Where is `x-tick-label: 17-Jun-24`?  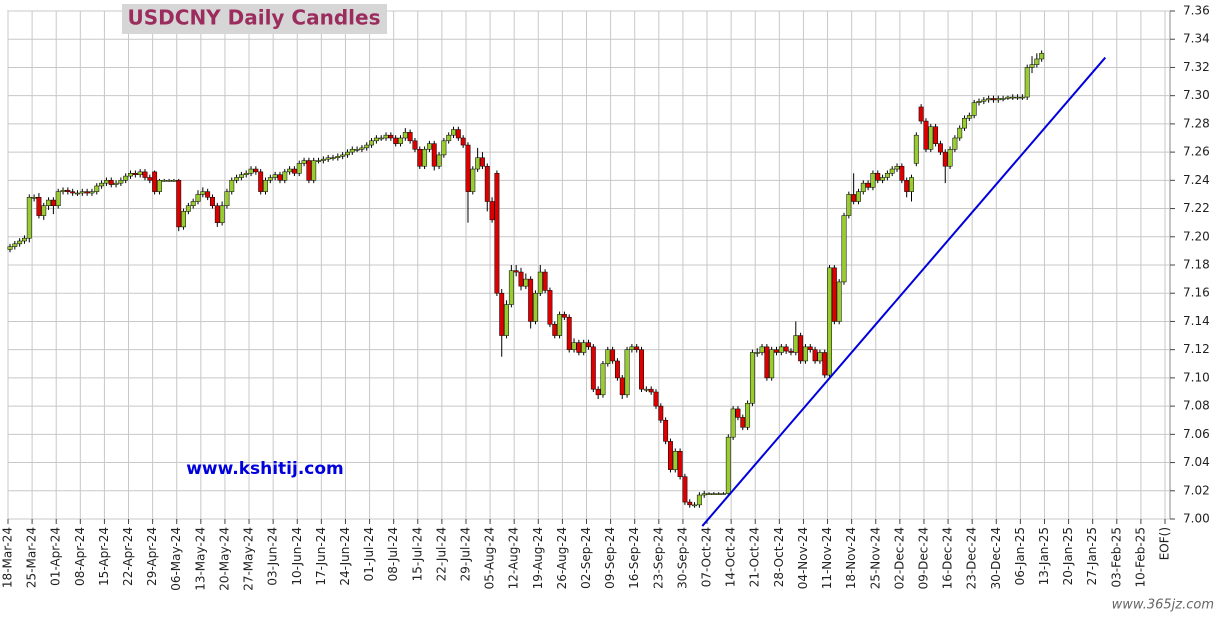 x-tick-label: 17-Jun-24 is located at coordinates (321, 556).